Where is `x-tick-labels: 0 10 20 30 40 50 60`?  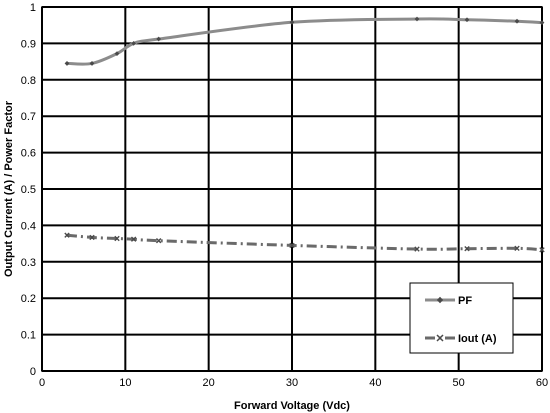 x-tick-labels: 0 10 20 30 40 50 60 is located at coordinates (293, 383).